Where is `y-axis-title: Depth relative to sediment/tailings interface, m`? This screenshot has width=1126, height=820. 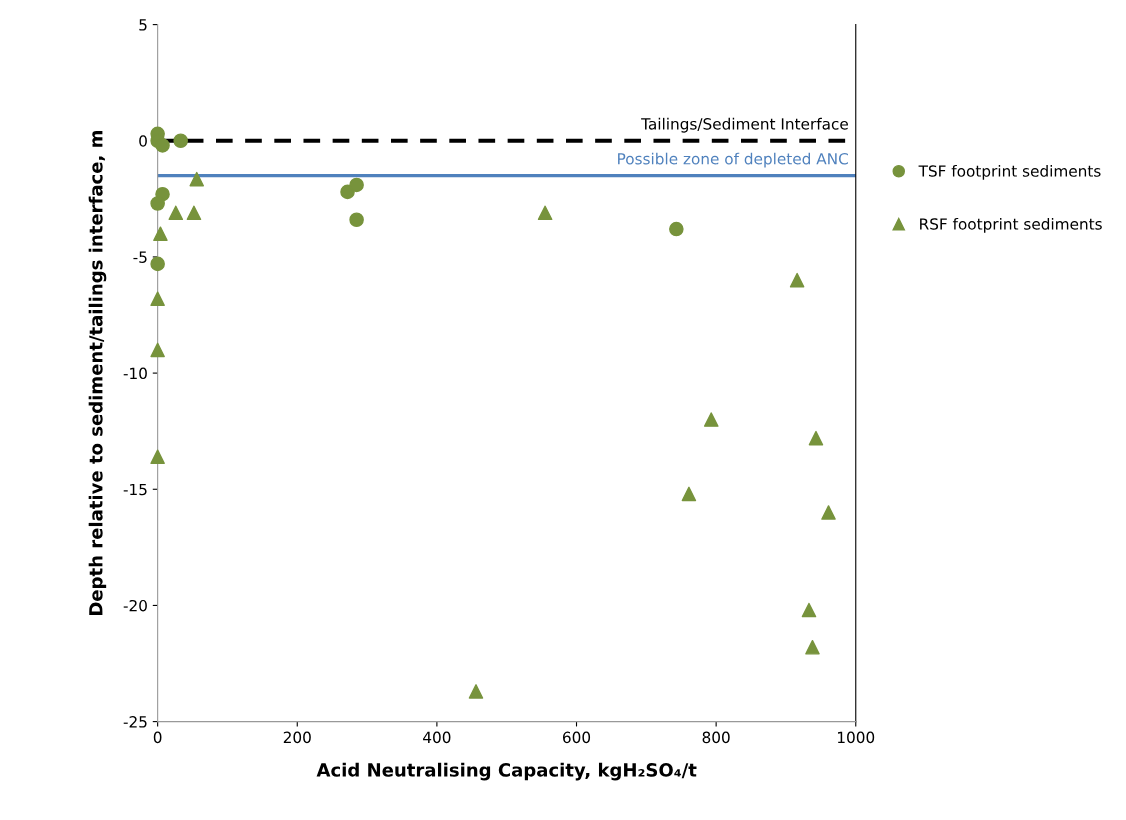 y-axis-title: Depth relative to sediment/tailings interface, m is located at coordinates (97, 372).